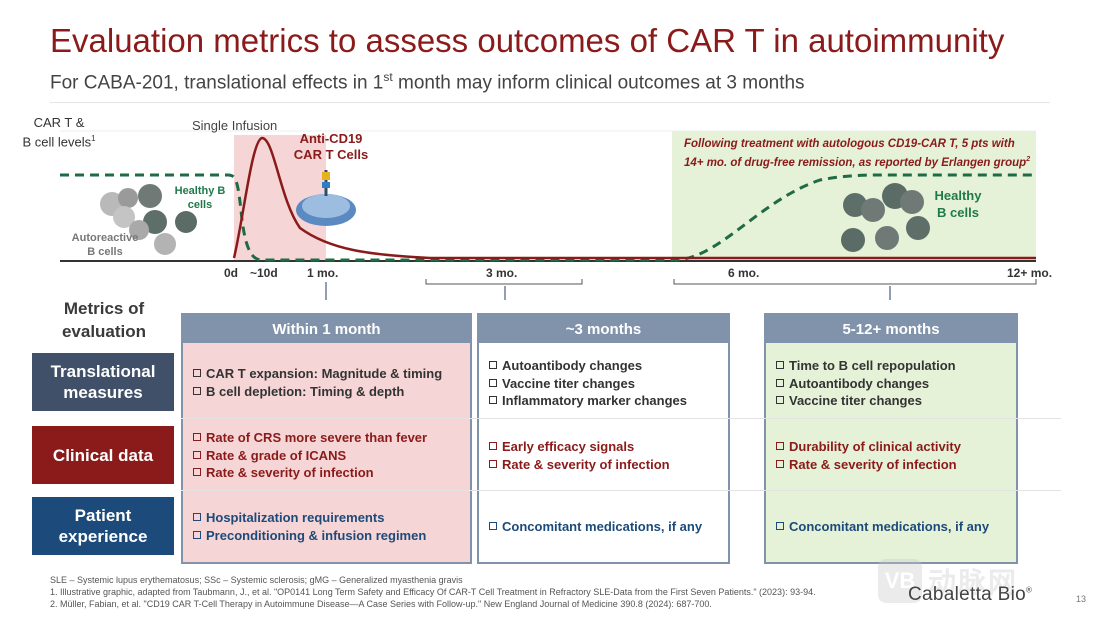  I want to click on list-item: Early efficacy signals, so click(606, 447).